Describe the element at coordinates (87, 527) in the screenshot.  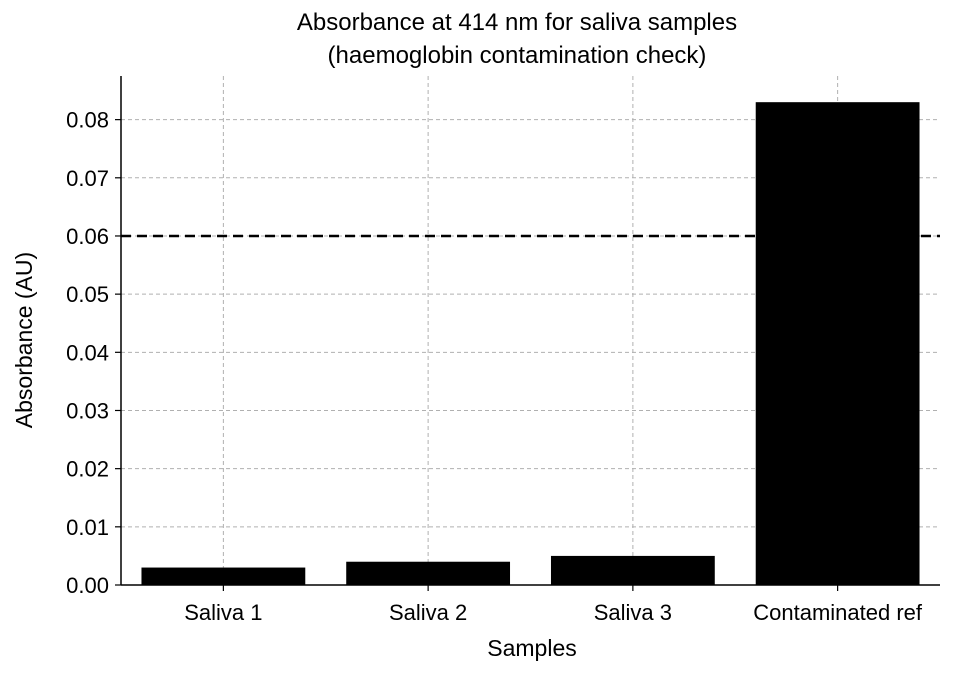
I see `y-tick-label: 0.01` at that location.